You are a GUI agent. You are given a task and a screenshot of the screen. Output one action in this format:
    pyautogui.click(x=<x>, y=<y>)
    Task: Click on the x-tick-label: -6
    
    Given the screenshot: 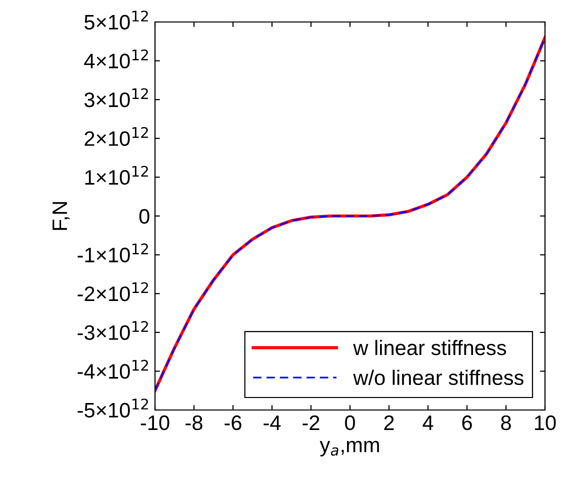 What is the action you would take?
    pyautogui.click(x=233, y=422)
    